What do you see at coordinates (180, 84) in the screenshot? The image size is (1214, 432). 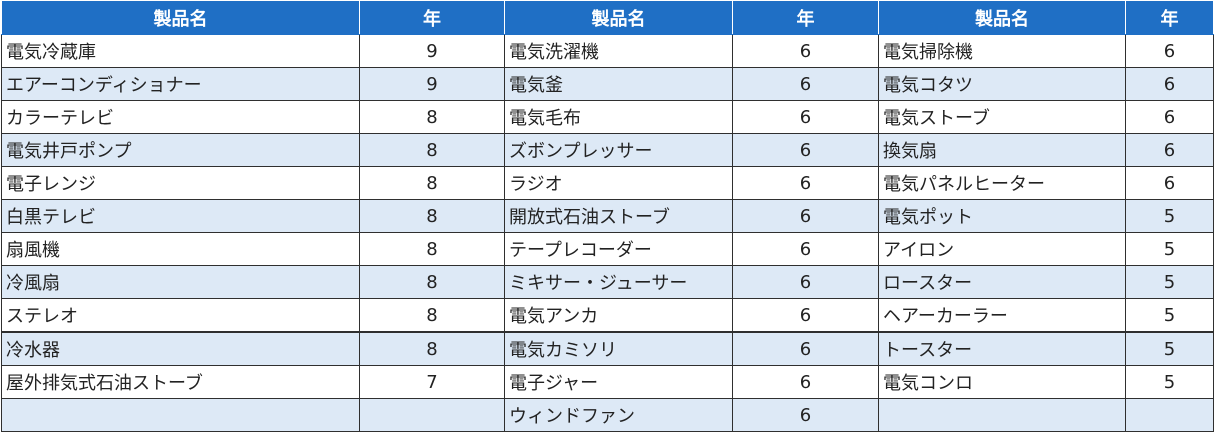 I see `product-name-cell: エアーコンディショナー` at bounding box center [180, 84].